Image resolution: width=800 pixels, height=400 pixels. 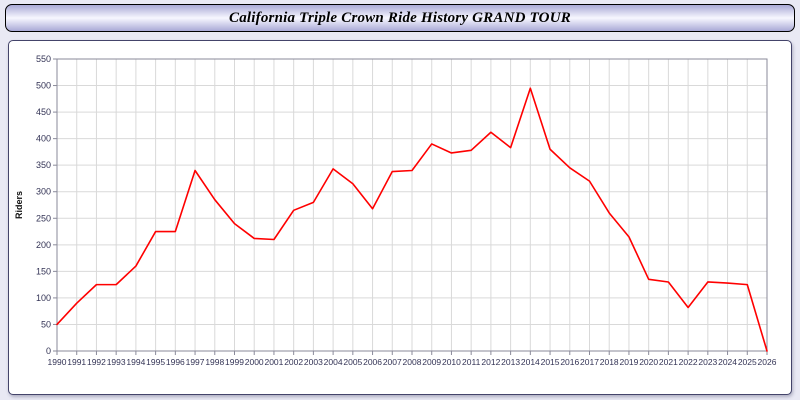 I want to click on svg-text: 2003, so click(x=313, y=362).